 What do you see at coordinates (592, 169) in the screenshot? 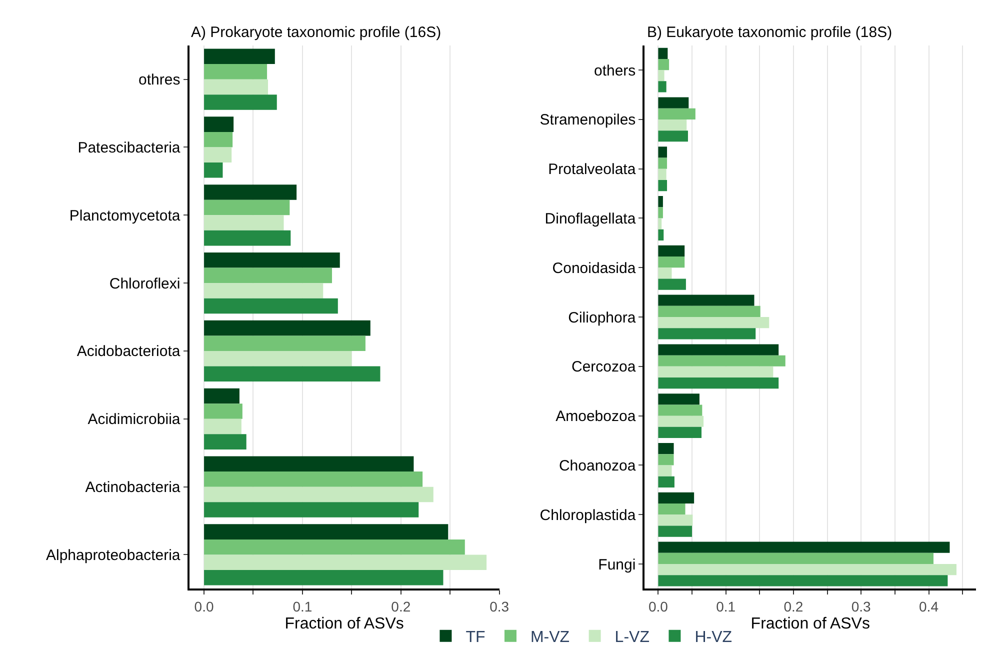
I see `y-tick-label: Protalveolata` at bounding box center [592, 169].